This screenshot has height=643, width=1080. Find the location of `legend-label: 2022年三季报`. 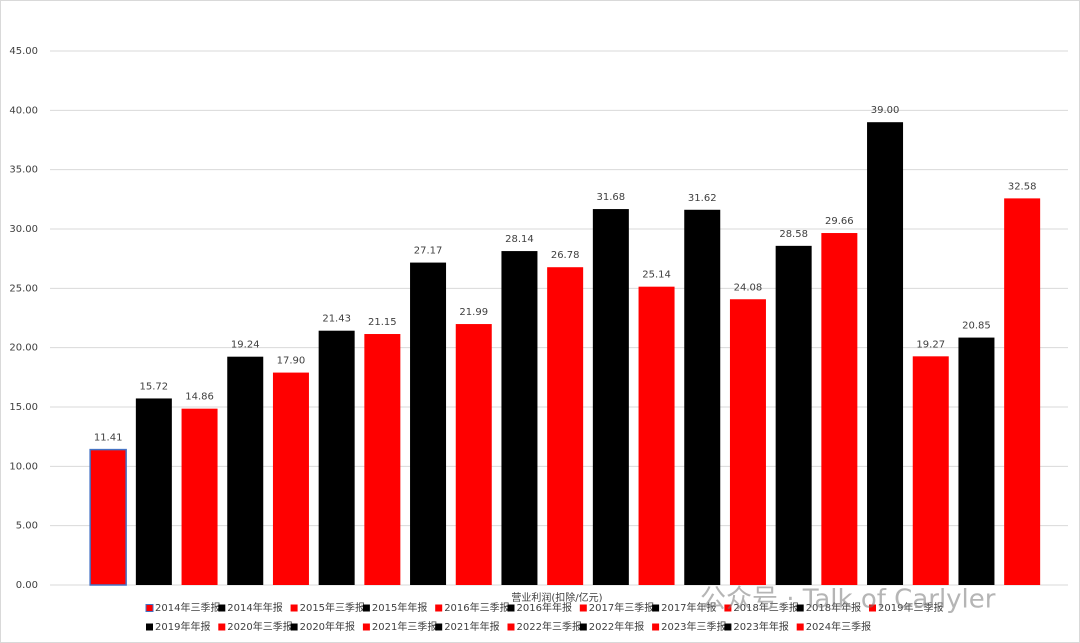

legend-label: 2022年三季报 is located at coordinates (549, 626).